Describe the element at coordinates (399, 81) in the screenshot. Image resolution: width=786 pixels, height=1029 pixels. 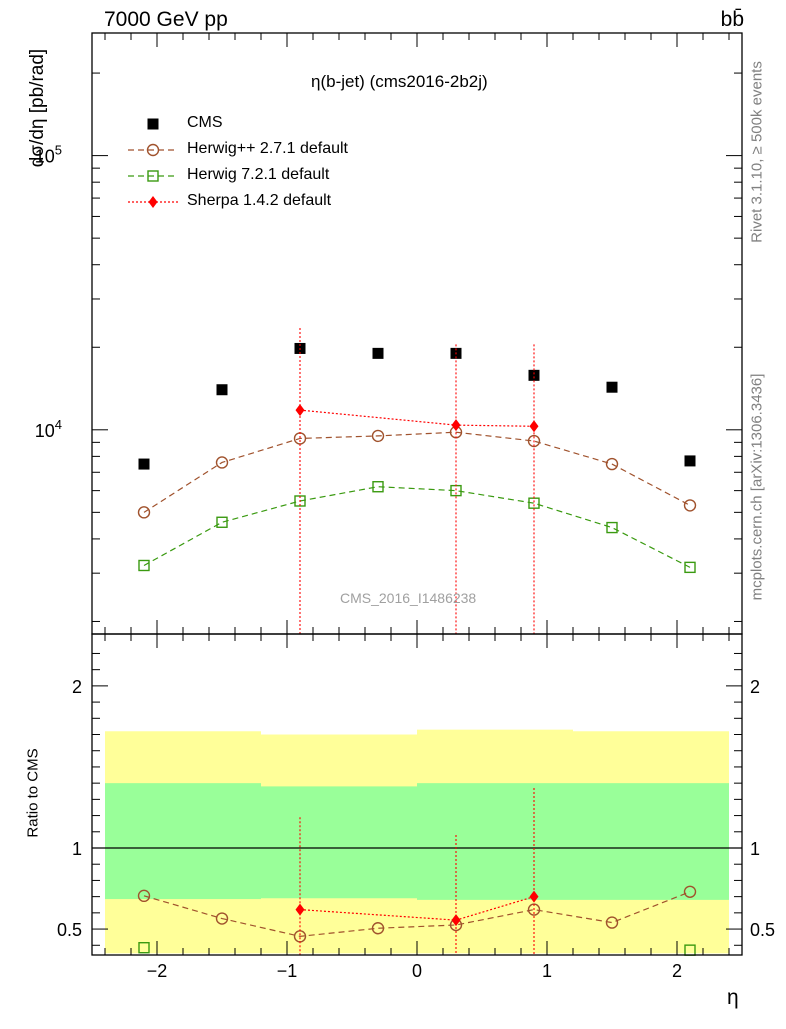
I see `main-title: η(b-jet) (cms2016-2b2j)` at that location.